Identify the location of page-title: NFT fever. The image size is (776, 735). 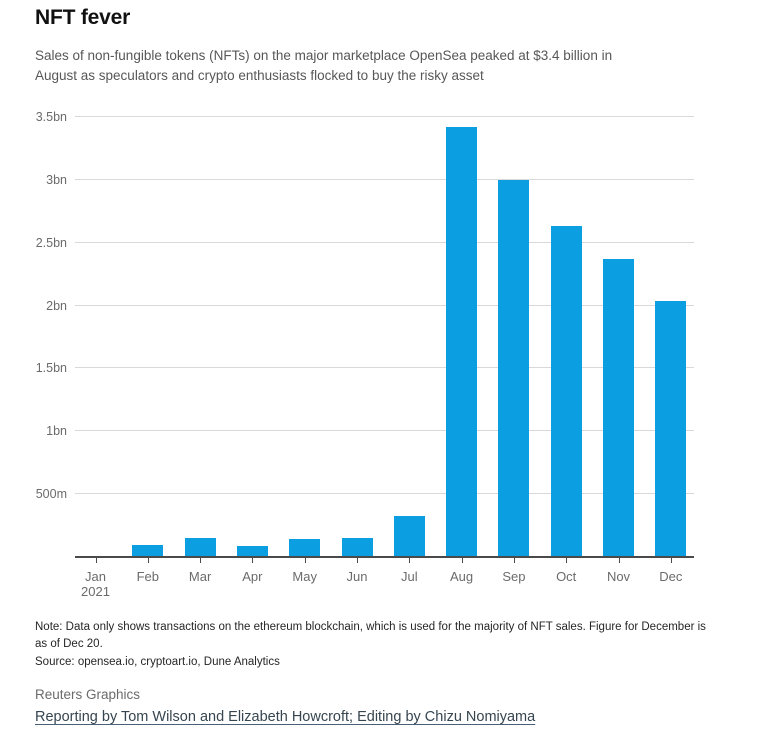
(83, 17).